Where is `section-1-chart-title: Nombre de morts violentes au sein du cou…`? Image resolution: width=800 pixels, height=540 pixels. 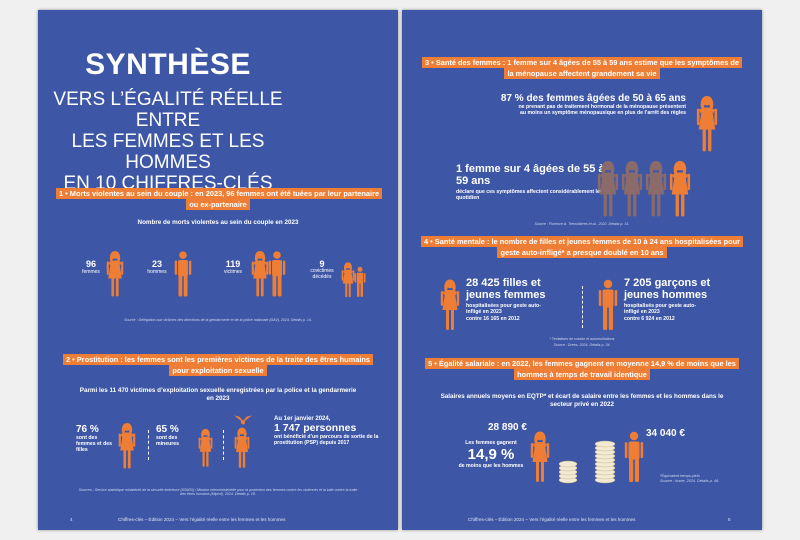 section-1-chart-title: Nombre de morts violentes au sein du cou… is located at coordinates (218, 222).